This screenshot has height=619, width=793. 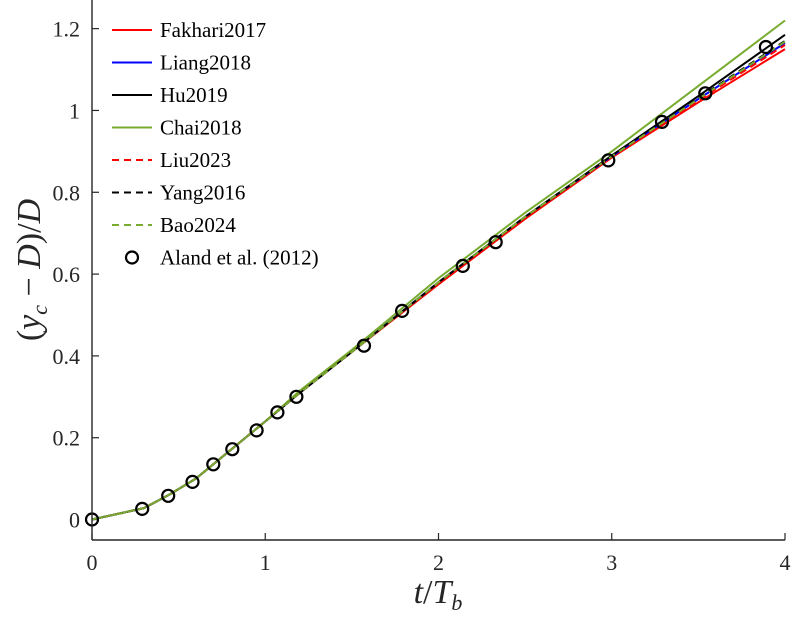 I want to click on legend-item: Fakhari2017, so click(x=189, y=30).